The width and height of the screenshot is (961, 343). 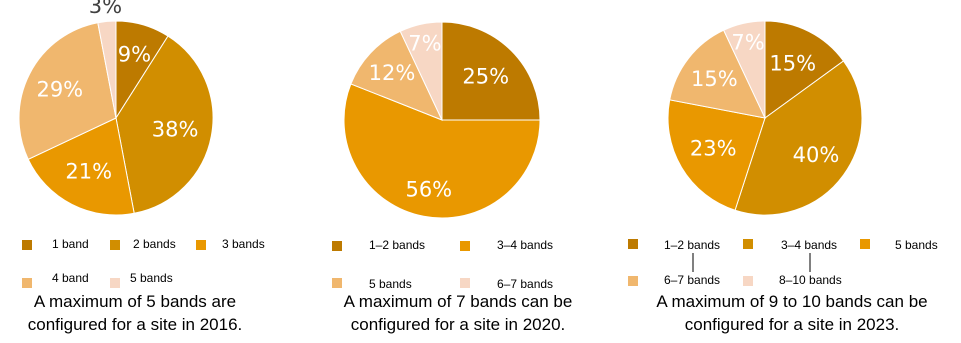 I want to click on pie3-value-label-5: 7%, so click(x=747, y=42).